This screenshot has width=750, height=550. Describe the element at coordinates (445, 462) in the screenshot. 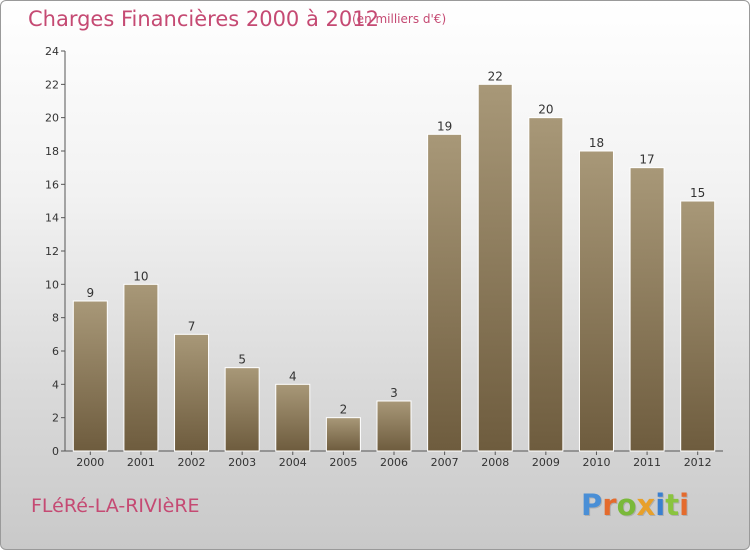

I see `x-tick-label: 2007` at that location.